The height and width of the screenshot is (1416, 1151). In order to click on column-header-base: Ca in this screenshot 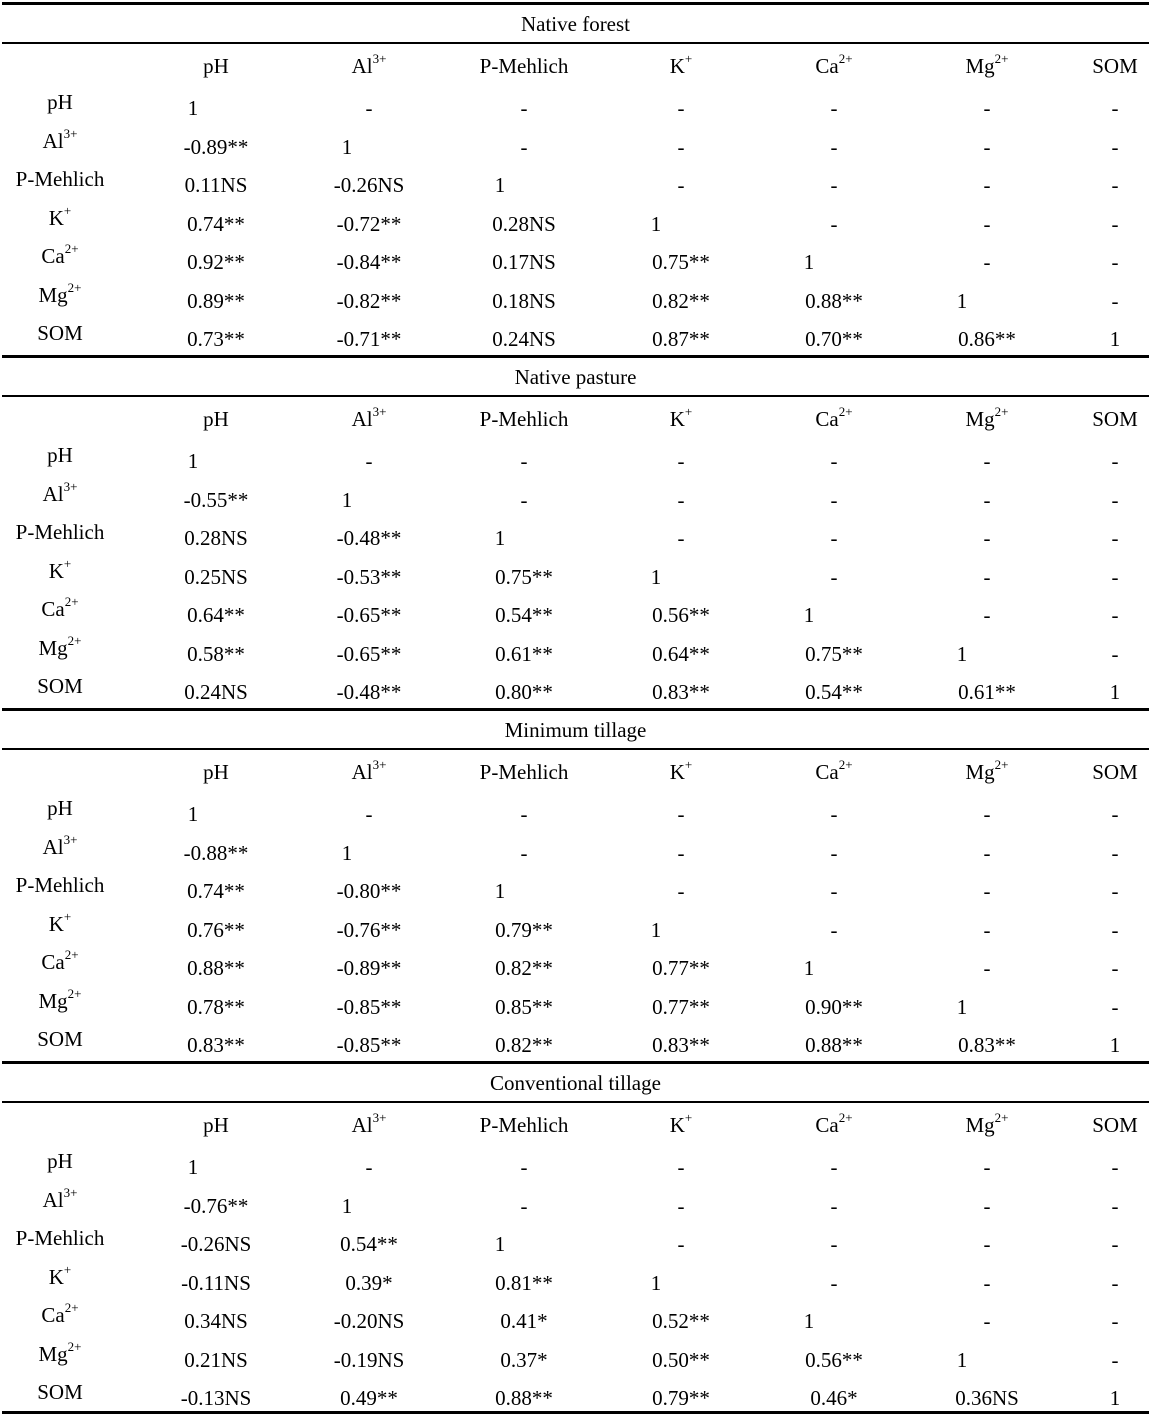, I will do `click(827, 1125)`.